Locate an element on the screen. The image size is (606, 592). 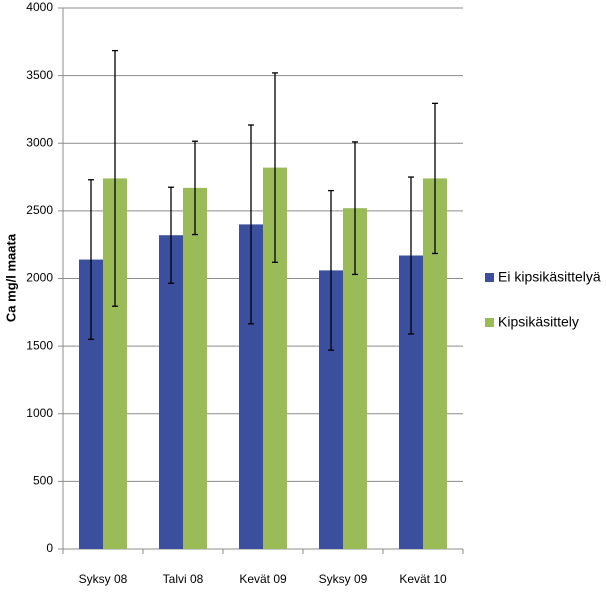
x-tick-label: Kevät 09 is located at coordinates (263, 579).